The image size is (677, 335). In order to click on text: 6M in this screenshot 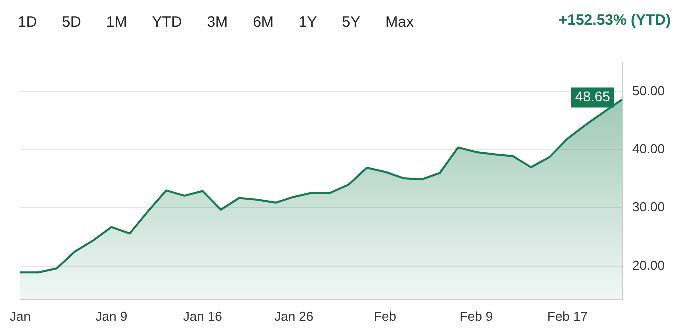, I will do `click(263, 22)`.